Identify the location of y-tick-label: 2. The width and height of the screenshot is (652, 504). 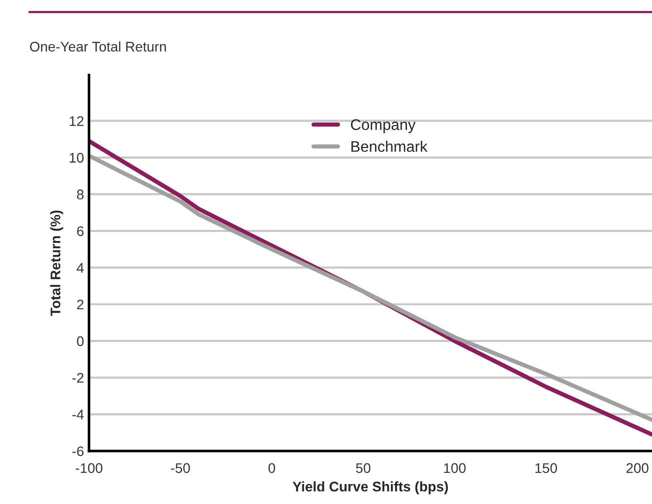
(80, 305).